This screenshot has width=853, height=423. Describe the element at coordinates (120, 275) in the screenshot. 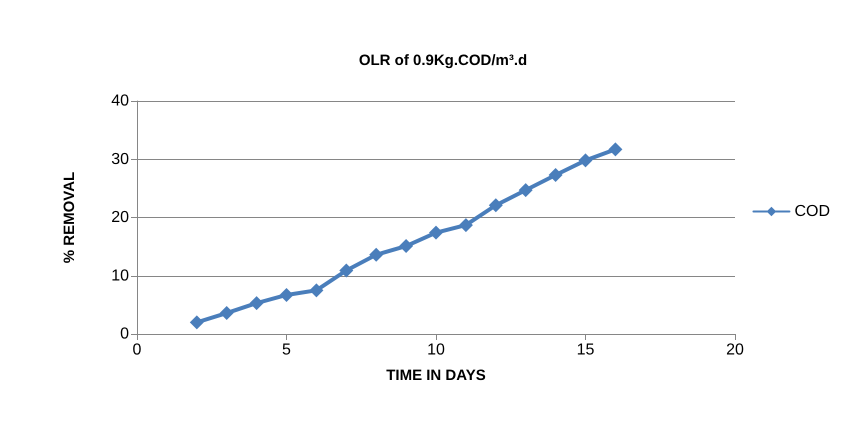

I see `y-tick-label: 10` at that location.